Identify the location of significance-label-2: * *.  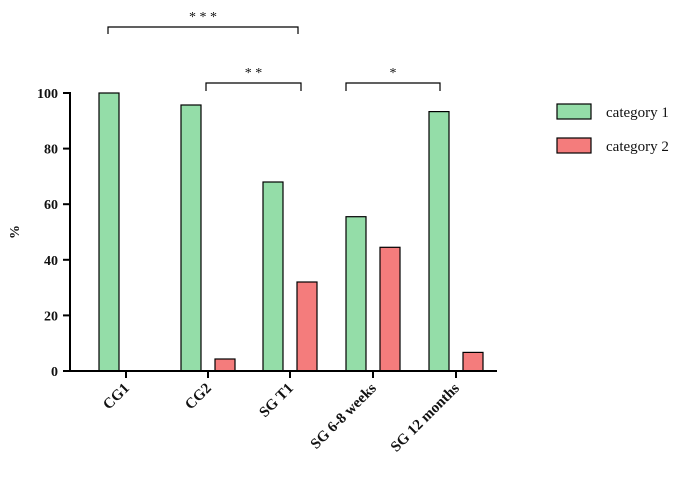
(254, 73).